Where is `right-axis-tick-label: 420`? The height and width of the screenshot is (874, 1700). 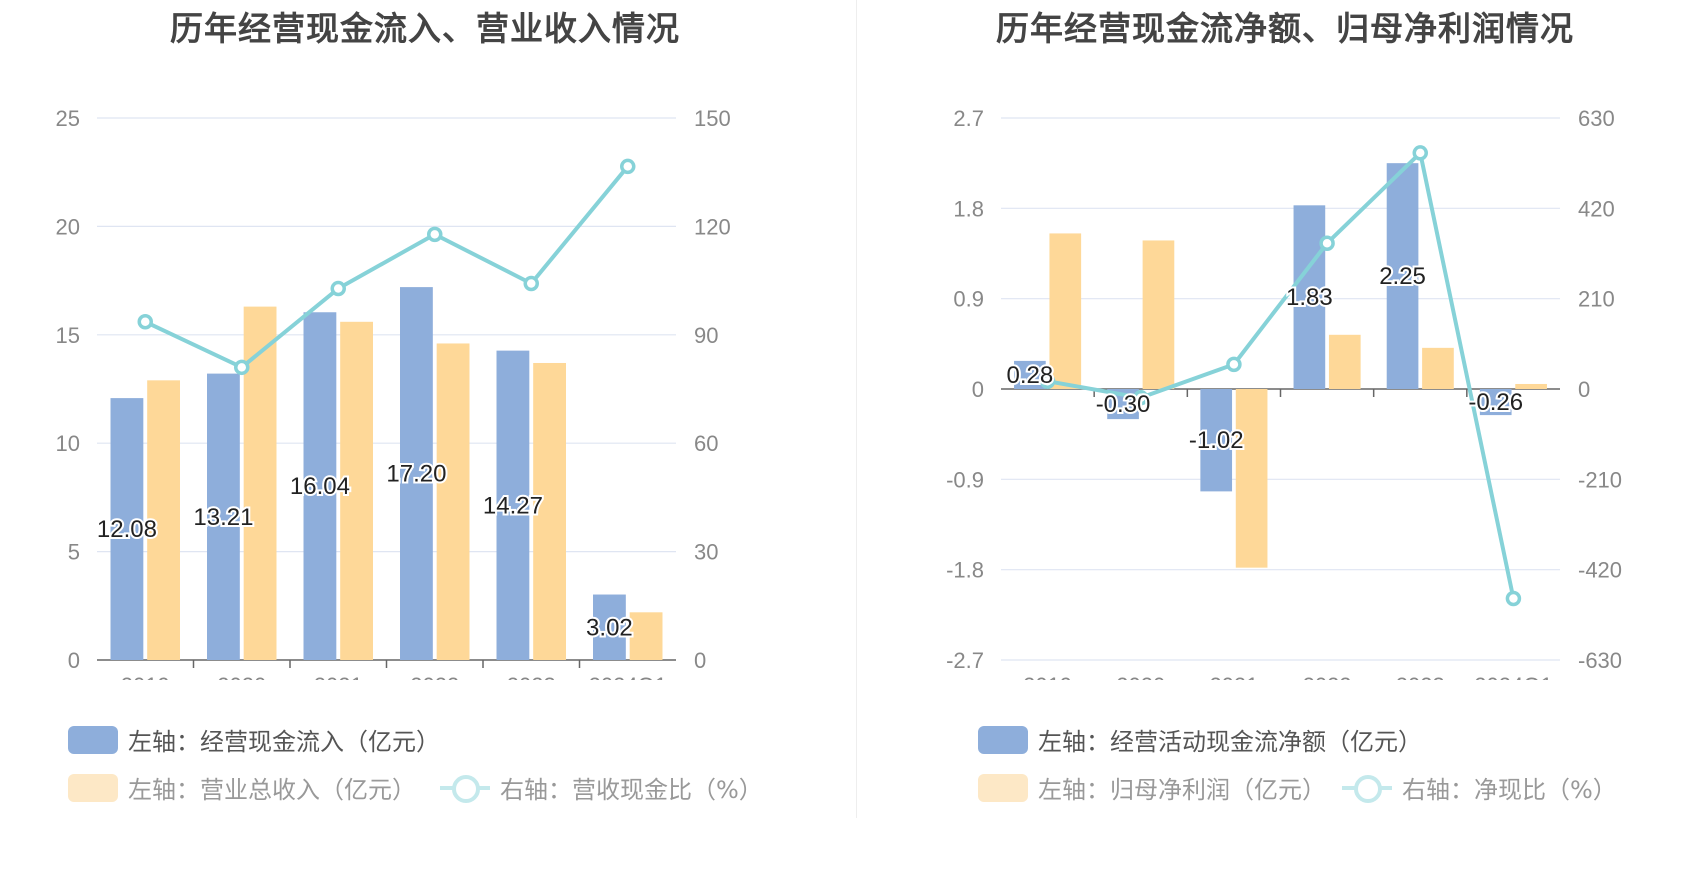 right-axis-tick-label: 420 is located at coordinates (1596, 208).